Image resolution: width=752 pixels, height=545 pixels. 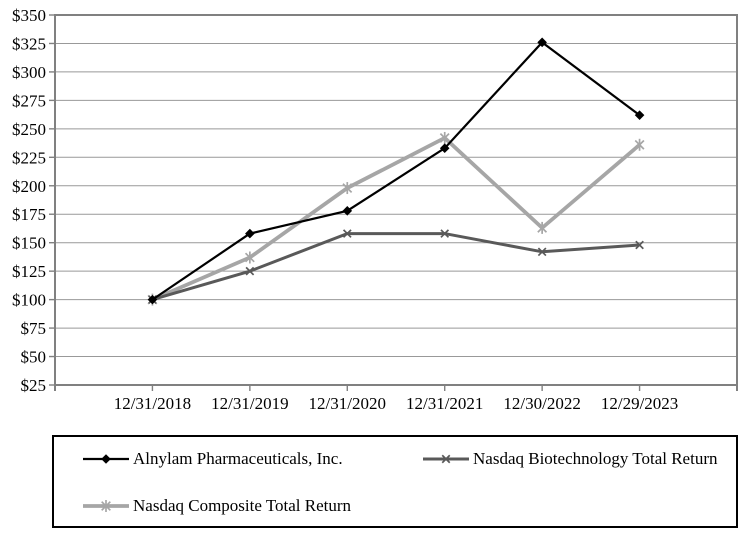 What do you see at coordinates (639, 403) in the screenshot?
I see `x-axis-label: 12/29/2023` at bounding box center [639, 403].